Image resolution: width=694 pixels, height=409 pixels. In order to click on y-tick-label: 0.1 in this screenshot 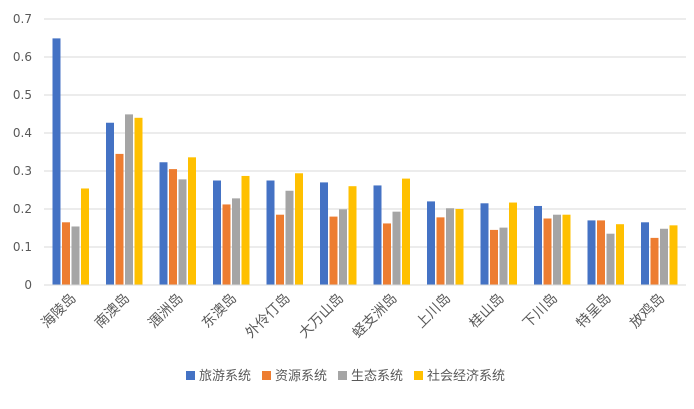, I will do `click(22, 247)`.